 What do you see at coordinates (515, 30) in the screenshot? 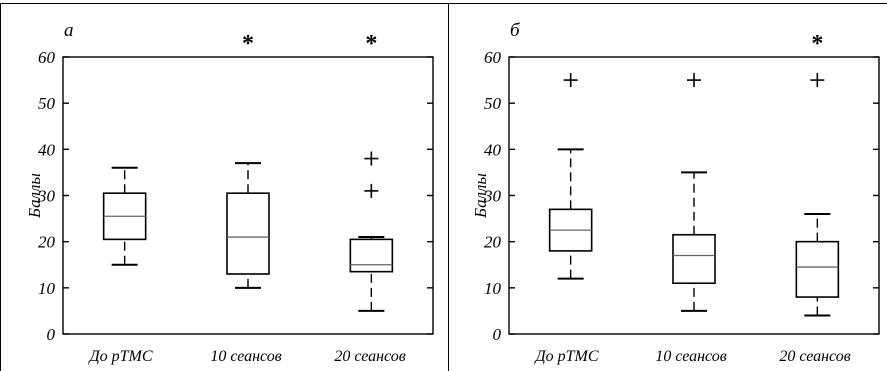
I see `panel-label: б` at bounding box center [515, 30].